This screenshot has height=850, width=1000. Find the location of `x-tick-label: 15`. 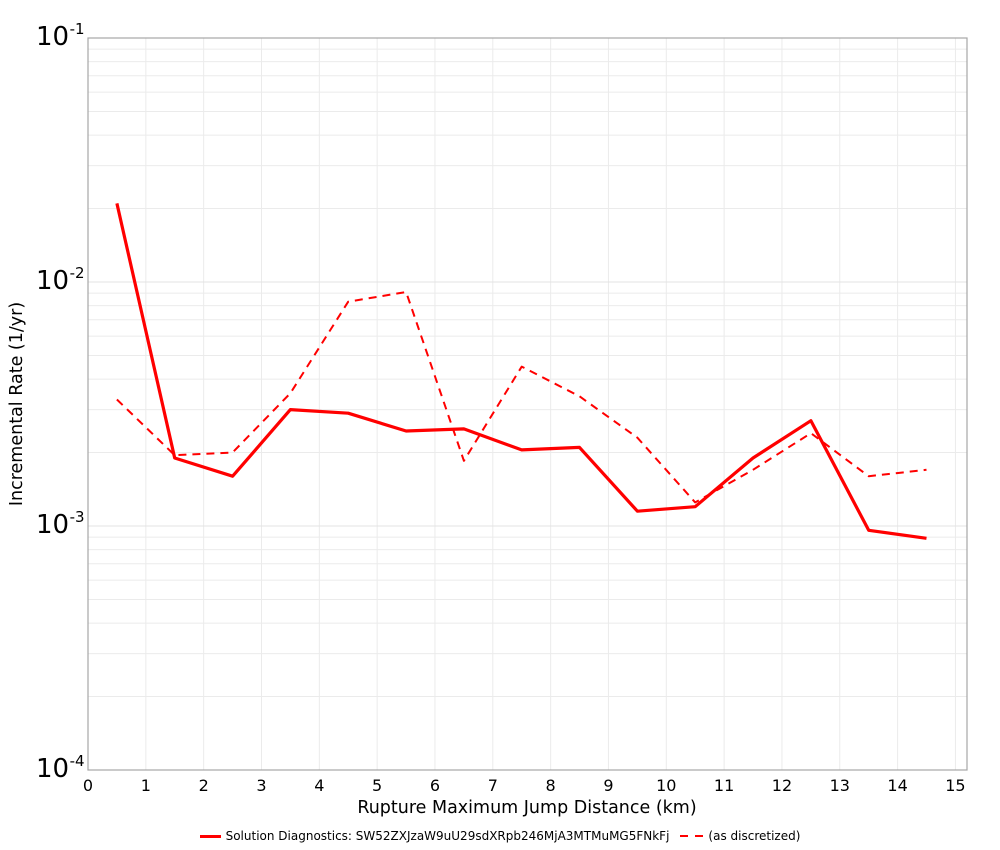

x-tick-label: 15 is located at coordinates (955, 785).